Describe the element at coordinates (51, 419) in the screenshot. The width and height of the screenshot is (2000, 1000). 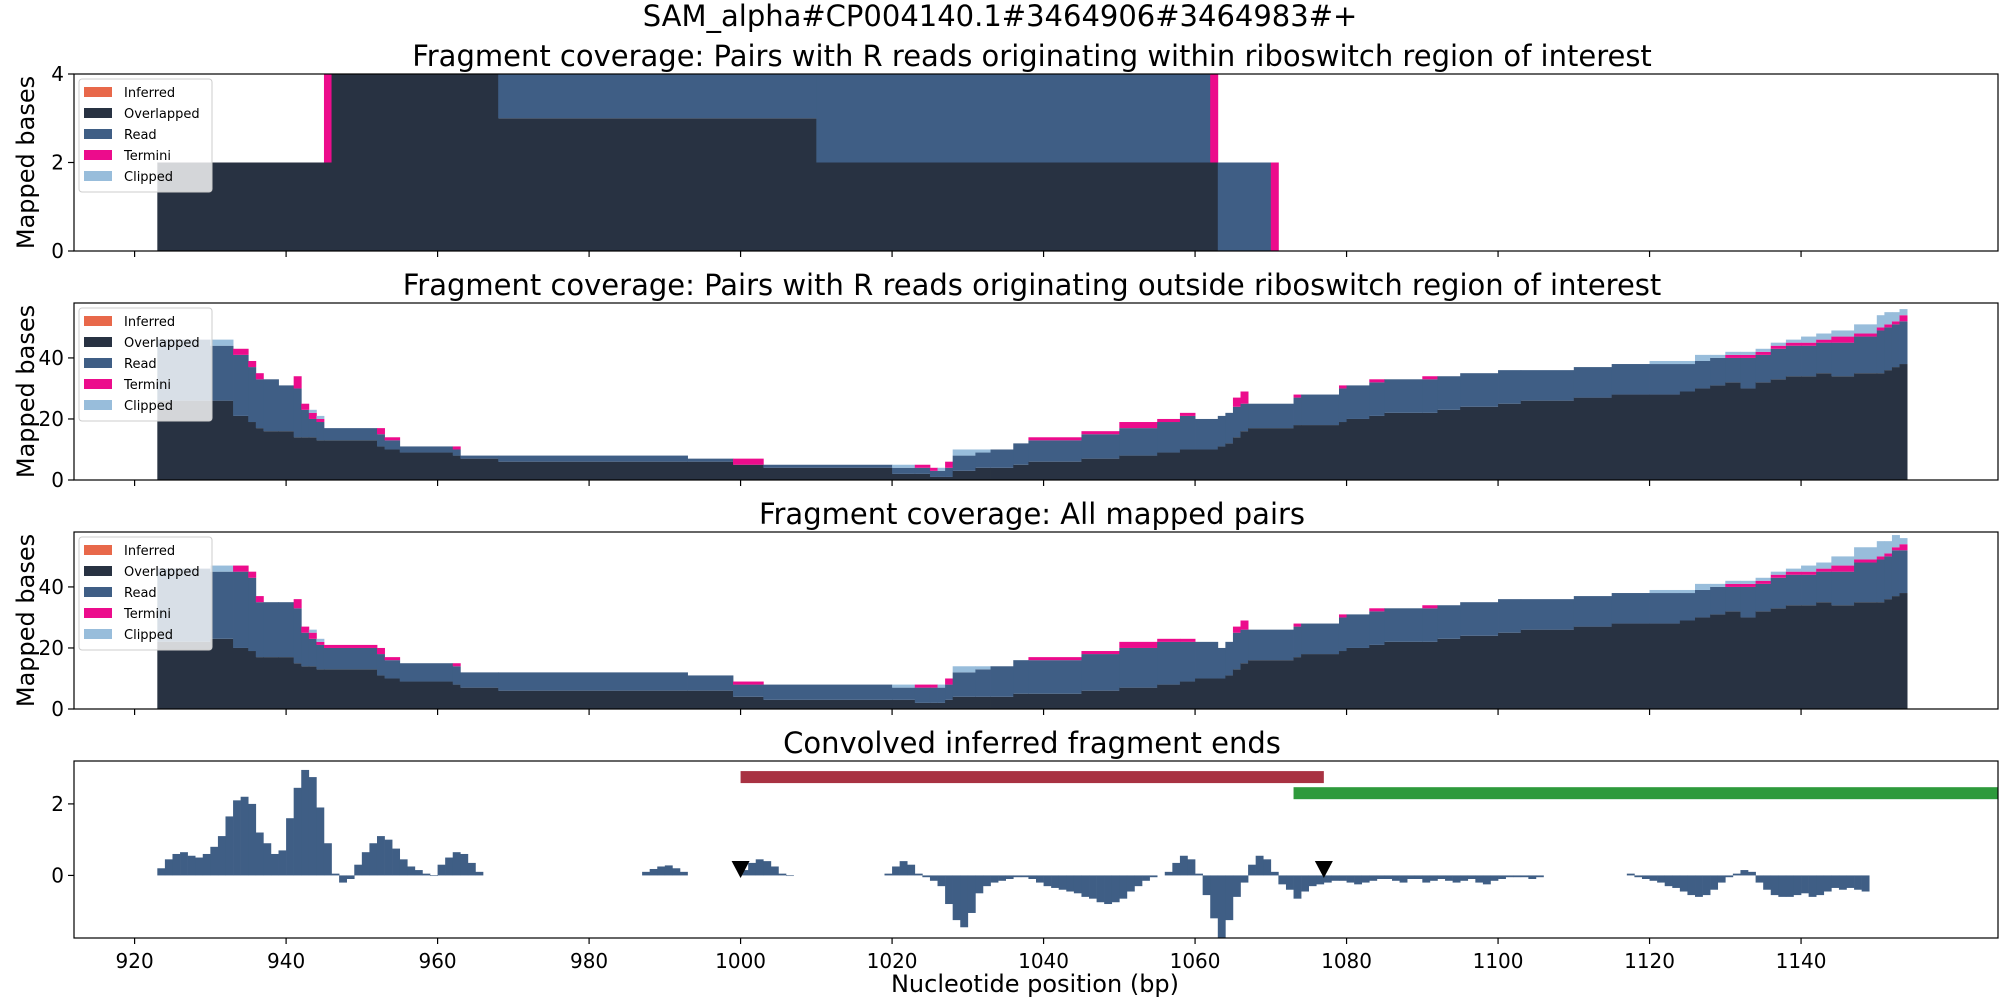
I see `y-tick-label: 20` at that location.